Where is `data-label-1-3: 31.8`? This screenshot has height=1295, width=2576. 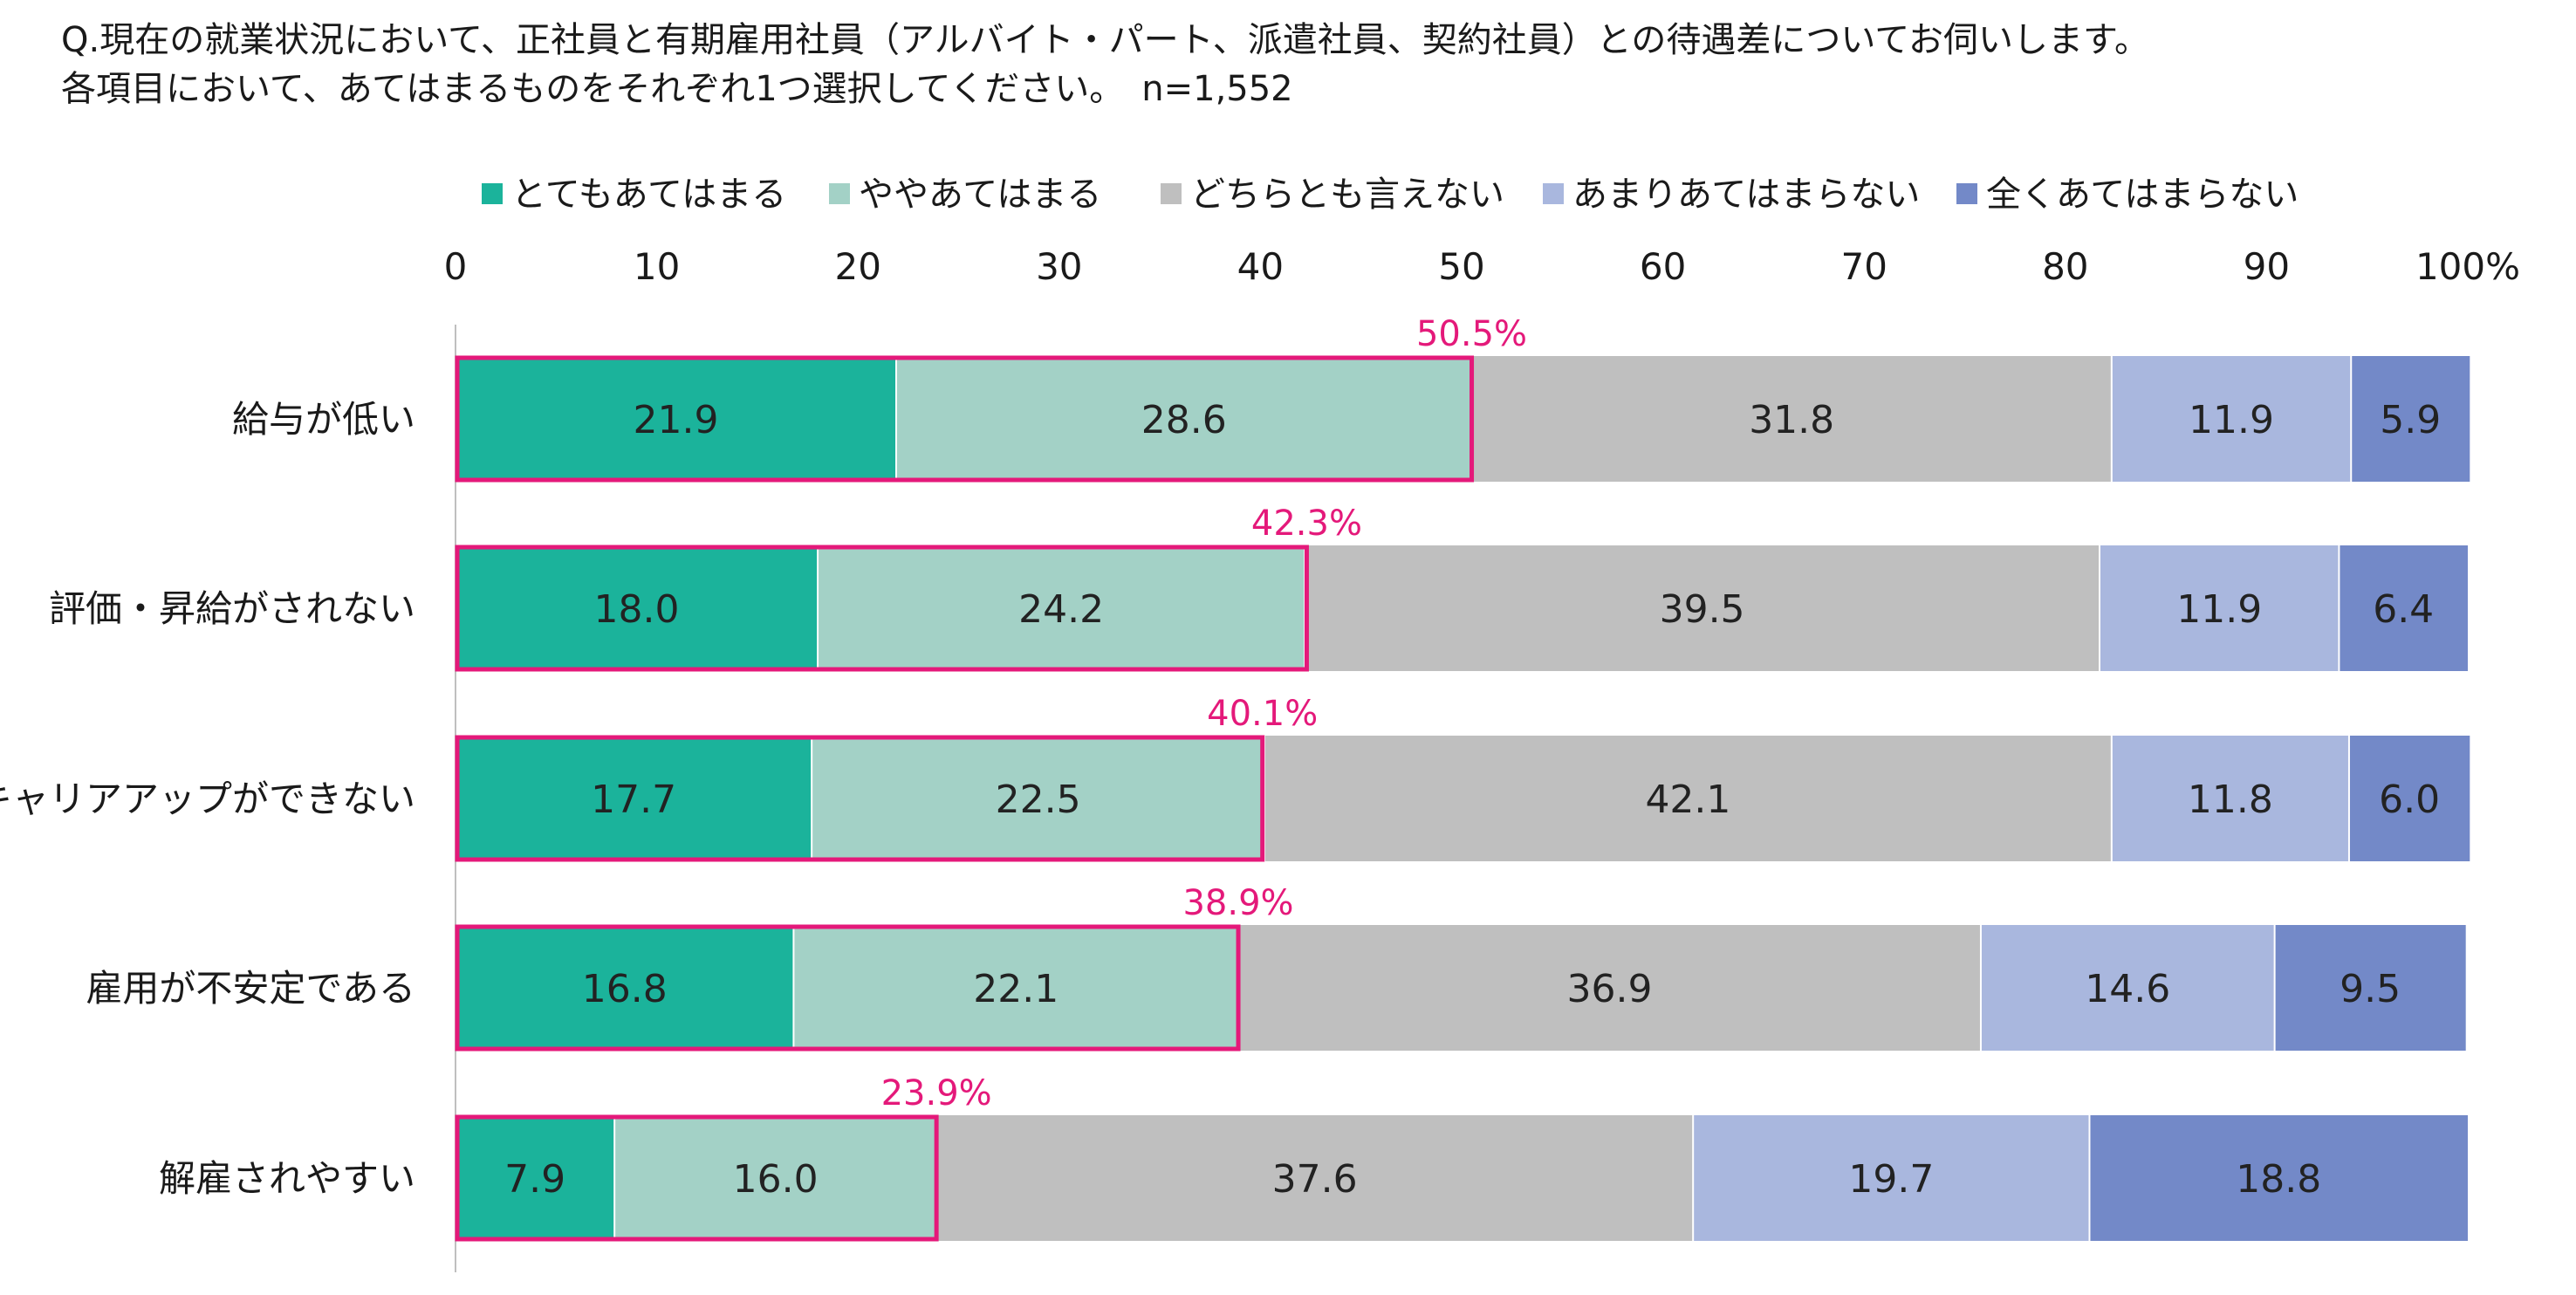 data-label-1-3: 31.8 is located at coordinates (1791, 420).